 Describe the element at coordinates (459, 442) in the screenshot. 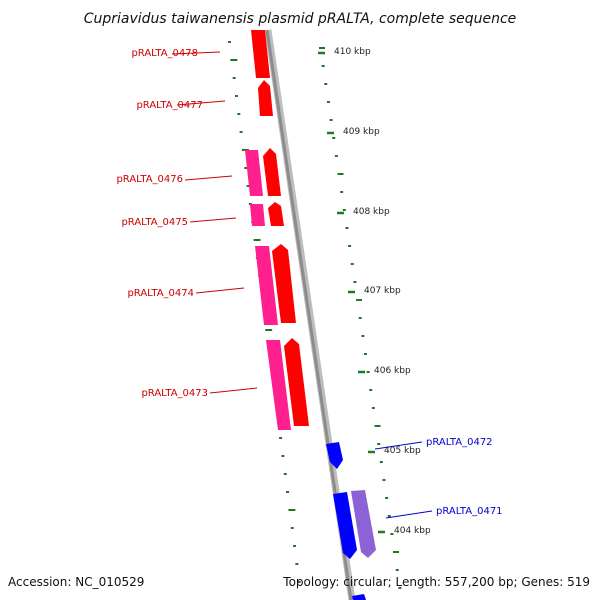

I see `gene-label-pRALTA_0472: pRALTA_0472` at that location.